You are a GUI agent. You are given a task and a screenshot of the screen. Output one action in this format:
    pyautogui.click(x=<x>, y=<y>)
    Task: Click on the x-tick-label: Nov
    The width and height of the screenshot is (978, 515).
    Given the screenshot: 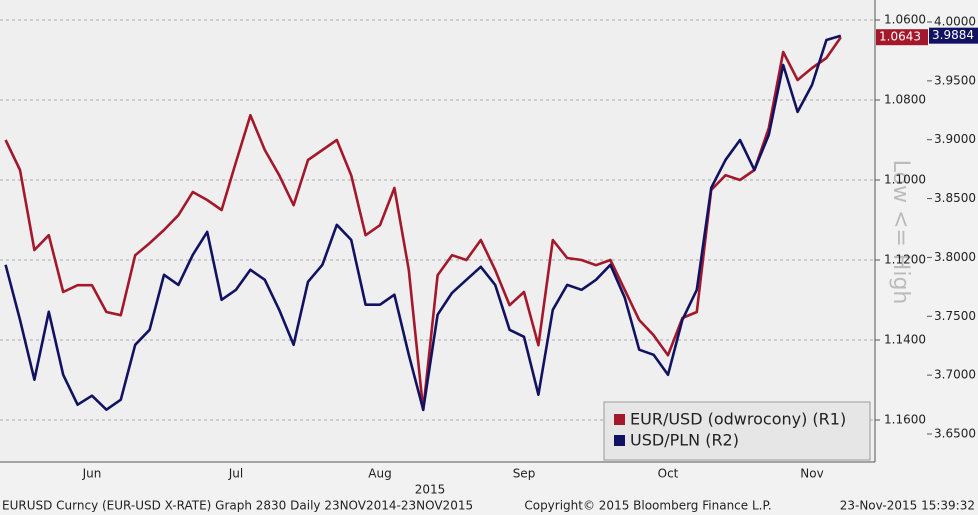 What is the action you would take?
    pyautogui.click(x=811, y=474)
    